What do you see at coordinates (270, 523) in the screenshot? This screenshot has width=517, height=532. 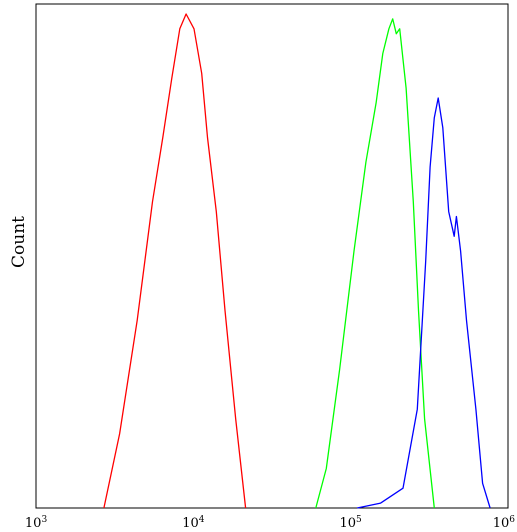 I see `x-tick-labels: 103 104 105 106` at bounding box center [270, 523].